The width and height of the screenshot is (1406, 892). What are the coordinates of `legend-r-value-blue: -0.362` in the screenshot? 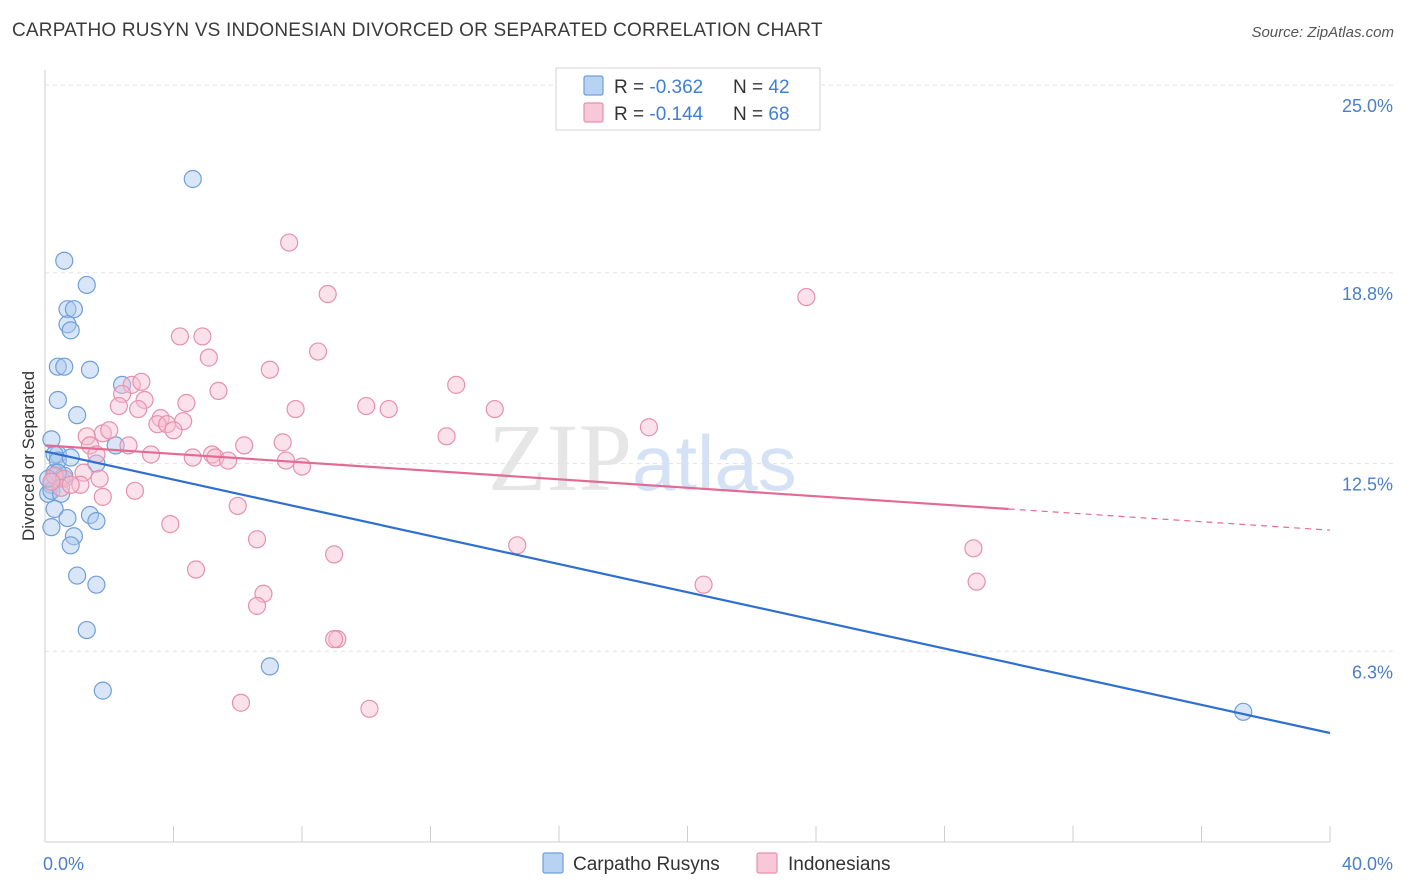 It's located at (676, 87).